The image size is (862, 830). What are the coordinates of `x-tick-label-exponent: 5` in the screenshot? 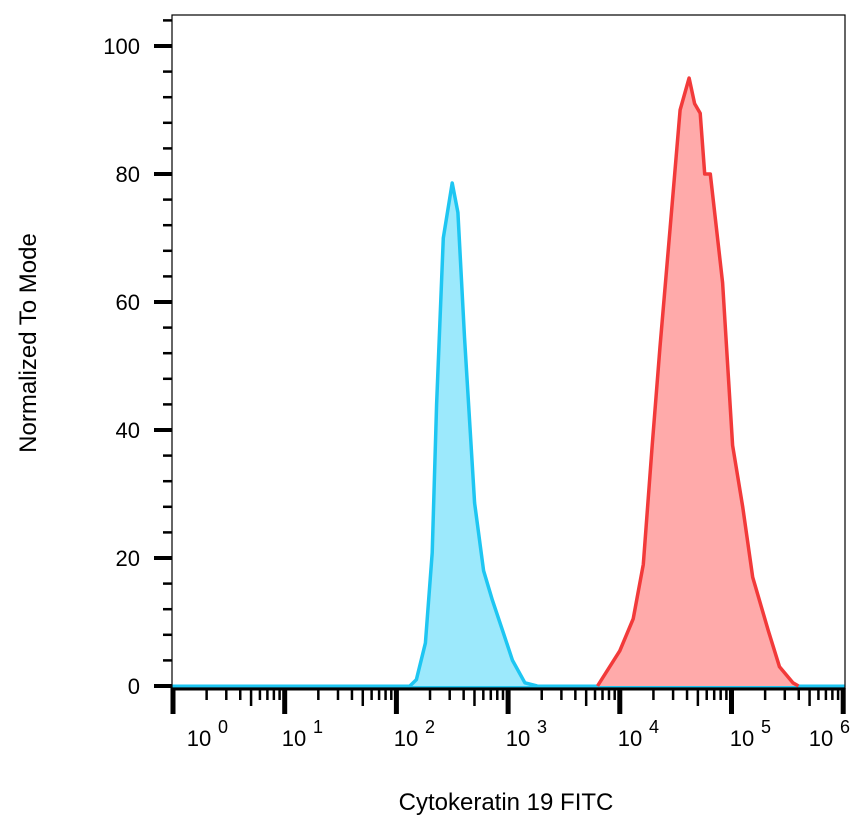 It's located at (766, 727).